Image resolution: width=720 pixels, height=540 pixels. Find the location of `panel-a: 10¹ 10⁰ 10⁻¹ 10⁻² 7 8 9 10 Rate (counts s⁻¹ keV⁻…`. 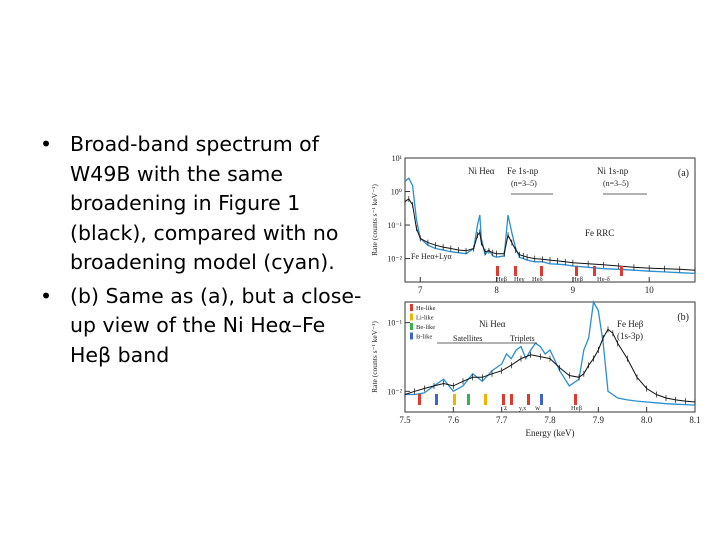

panel-a: 10¹ 10⁰ 10⁻¹ 10⁻² 7 8 9 10 Rate (counts s⁻¹ keV⁻… is located at coordinates (533, 224).